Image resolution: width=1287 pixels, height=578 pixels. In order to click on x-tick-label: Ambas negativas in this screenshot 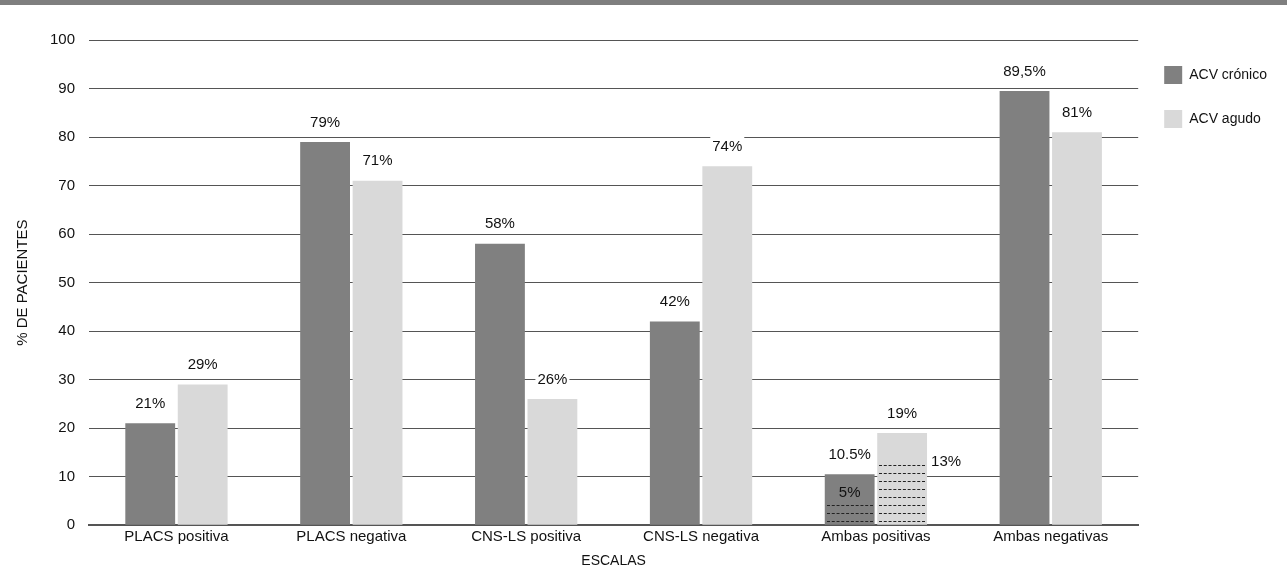, I will do `click(1051, 536)`.